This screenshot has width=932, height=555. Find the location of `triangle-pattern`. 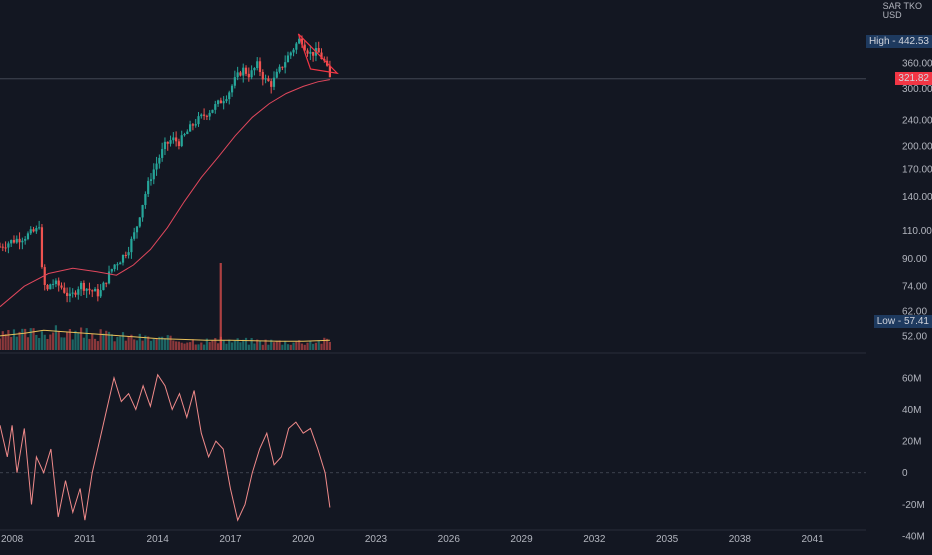

triangle-pattern is located at coordinates (318, 54).